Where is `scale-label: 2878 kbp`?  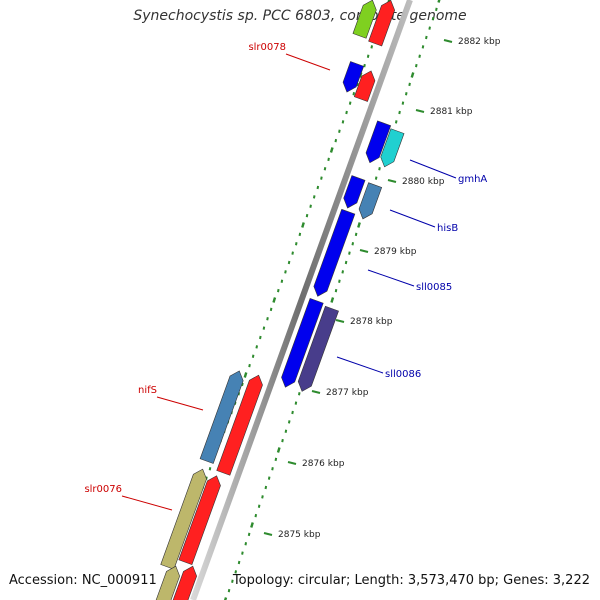
scale-label: 2878 kbp is located at coordinates (371, 322).